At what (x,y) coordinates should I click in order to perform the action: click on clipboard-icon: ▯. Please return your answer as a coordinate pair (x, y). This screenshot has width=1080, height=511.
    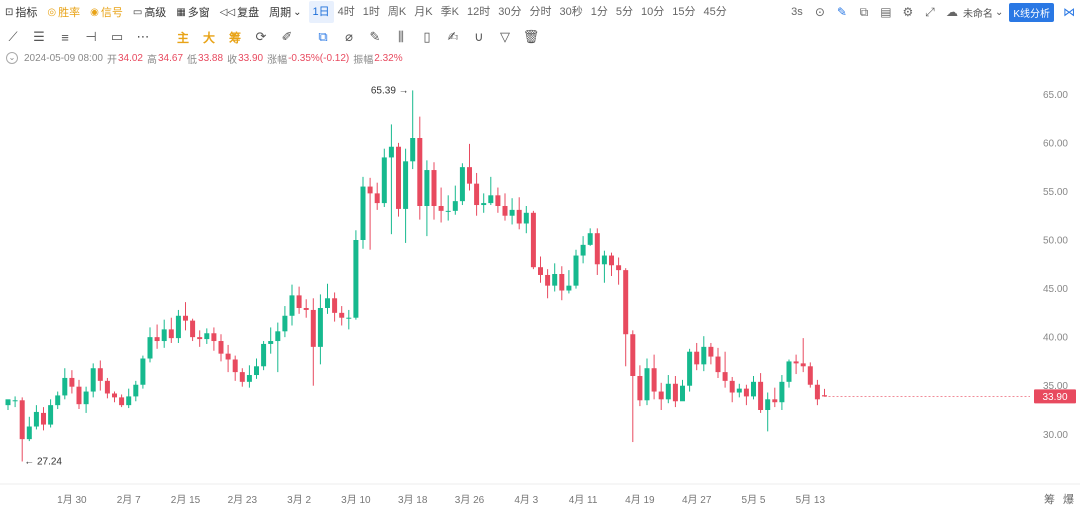
    Looking at the image, I should click on (427, 36).